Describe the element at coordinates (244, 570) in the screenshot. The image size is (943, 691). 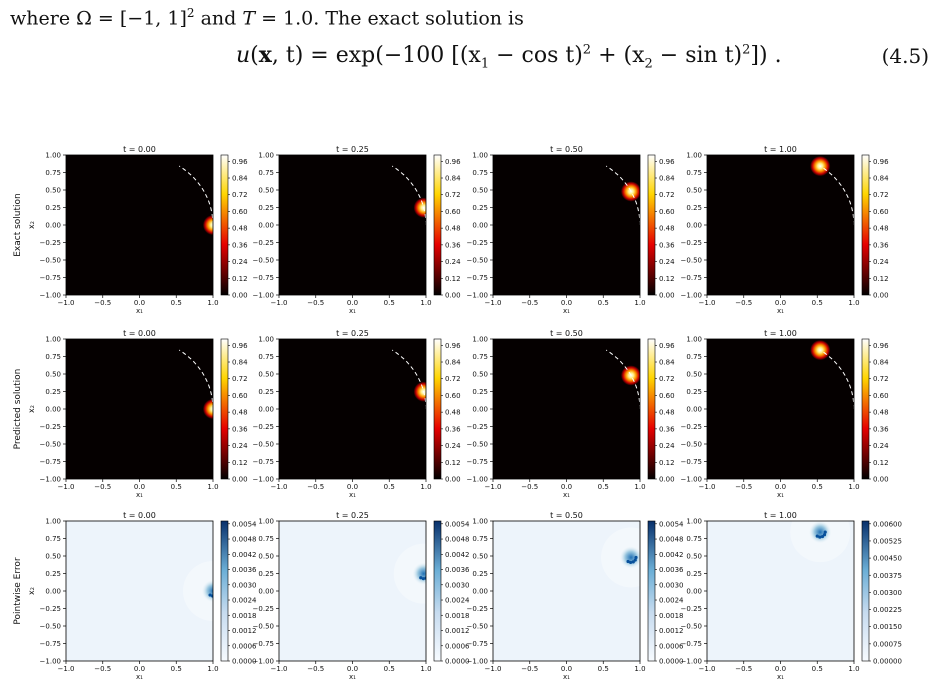
I see `colorbar-label: 0.0036` at that location.